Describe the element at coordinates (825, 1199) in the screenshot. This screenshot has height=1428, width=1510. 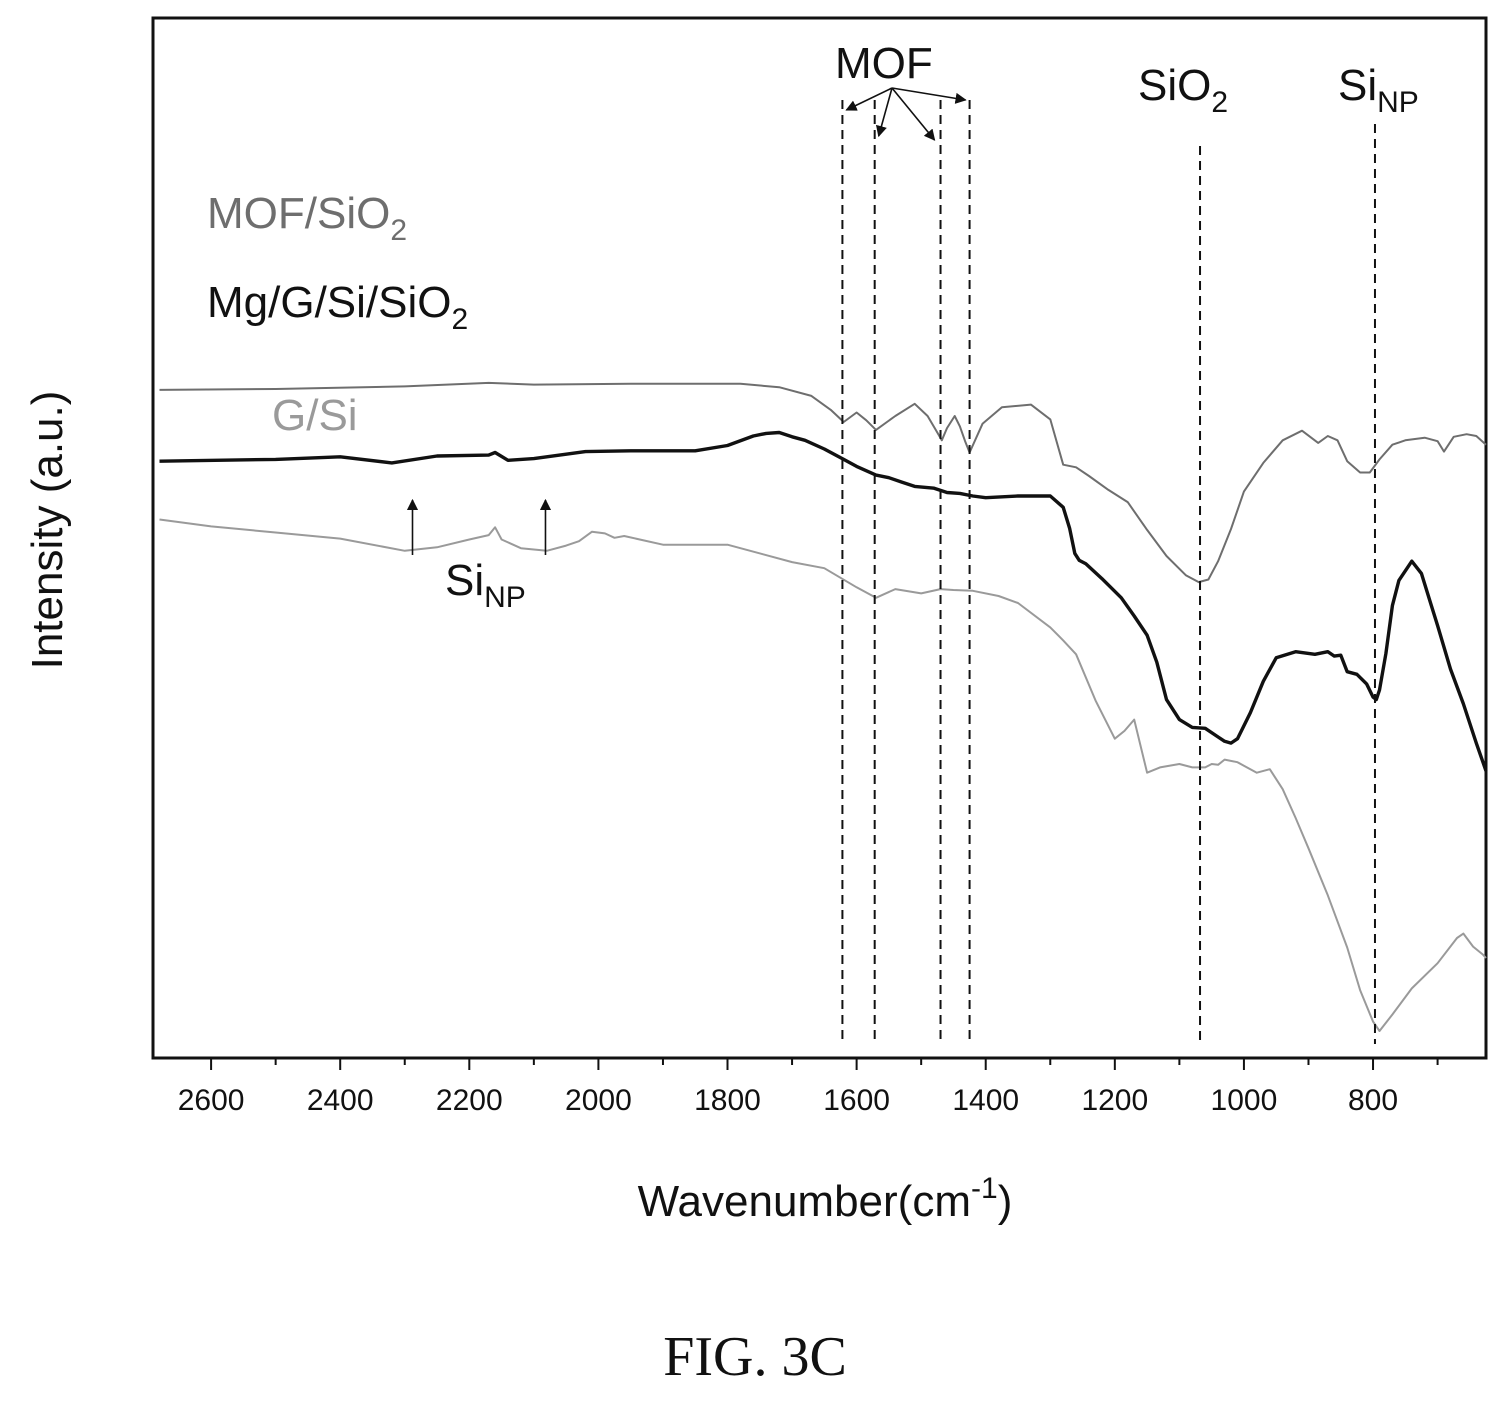
I see `x-axis-title: Wavenumber(cm-1)` at that location.